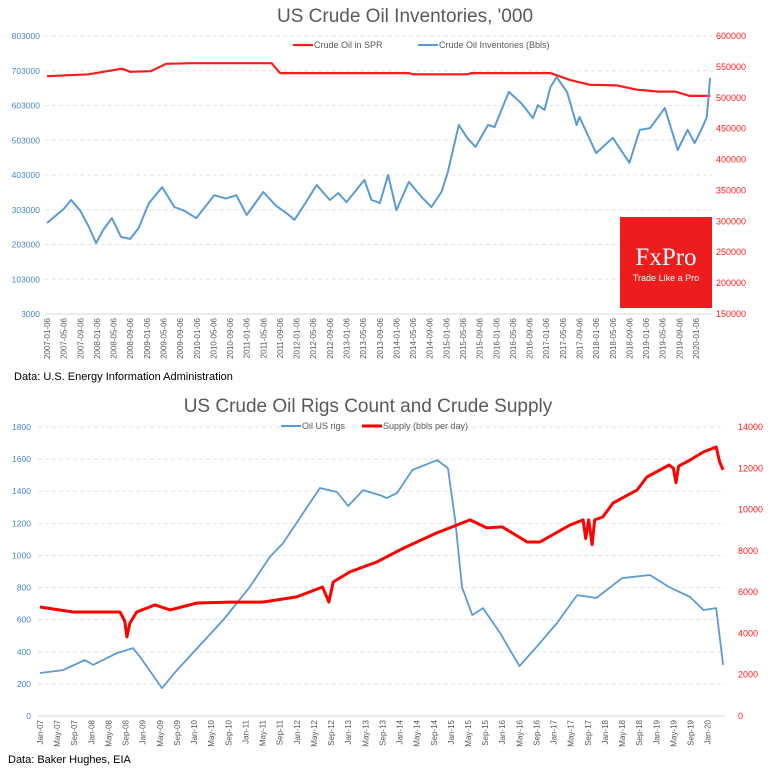  I want to click on source-note: Data: Baker Hughes, EIA, so click(70, 760).